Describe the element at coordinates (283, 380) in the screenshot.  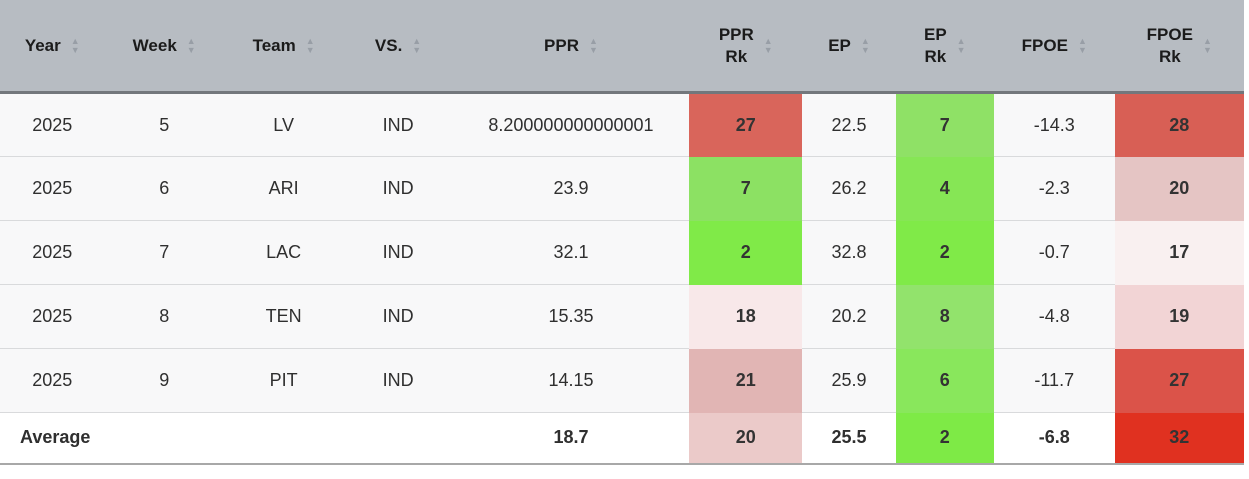
I see `cell-team: PIT` at that location.